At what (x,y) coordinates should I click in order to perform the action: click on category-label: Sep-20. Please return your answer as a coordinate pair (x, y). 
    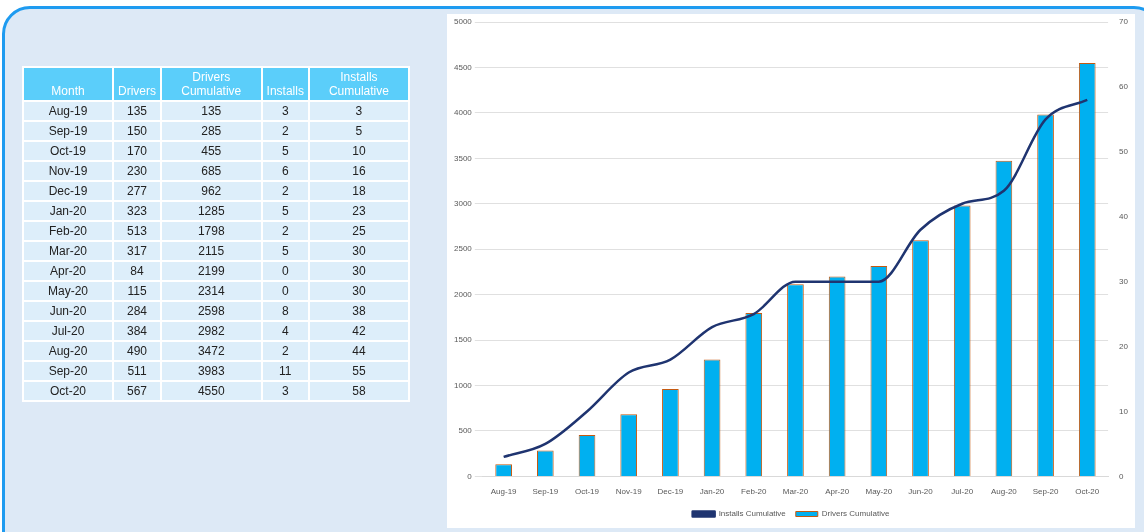
    Looking at the image, I should click on (68, 371).